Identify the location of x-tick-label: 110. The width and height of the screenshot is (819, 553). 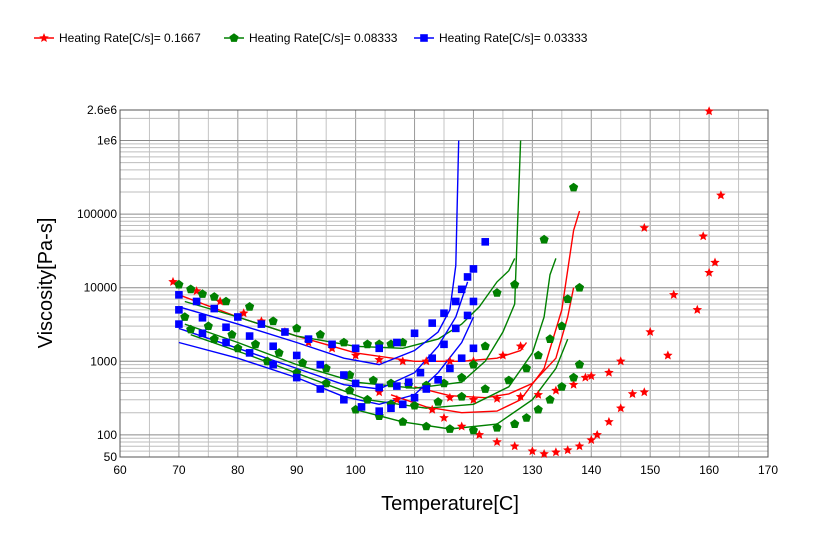
(414, 470).